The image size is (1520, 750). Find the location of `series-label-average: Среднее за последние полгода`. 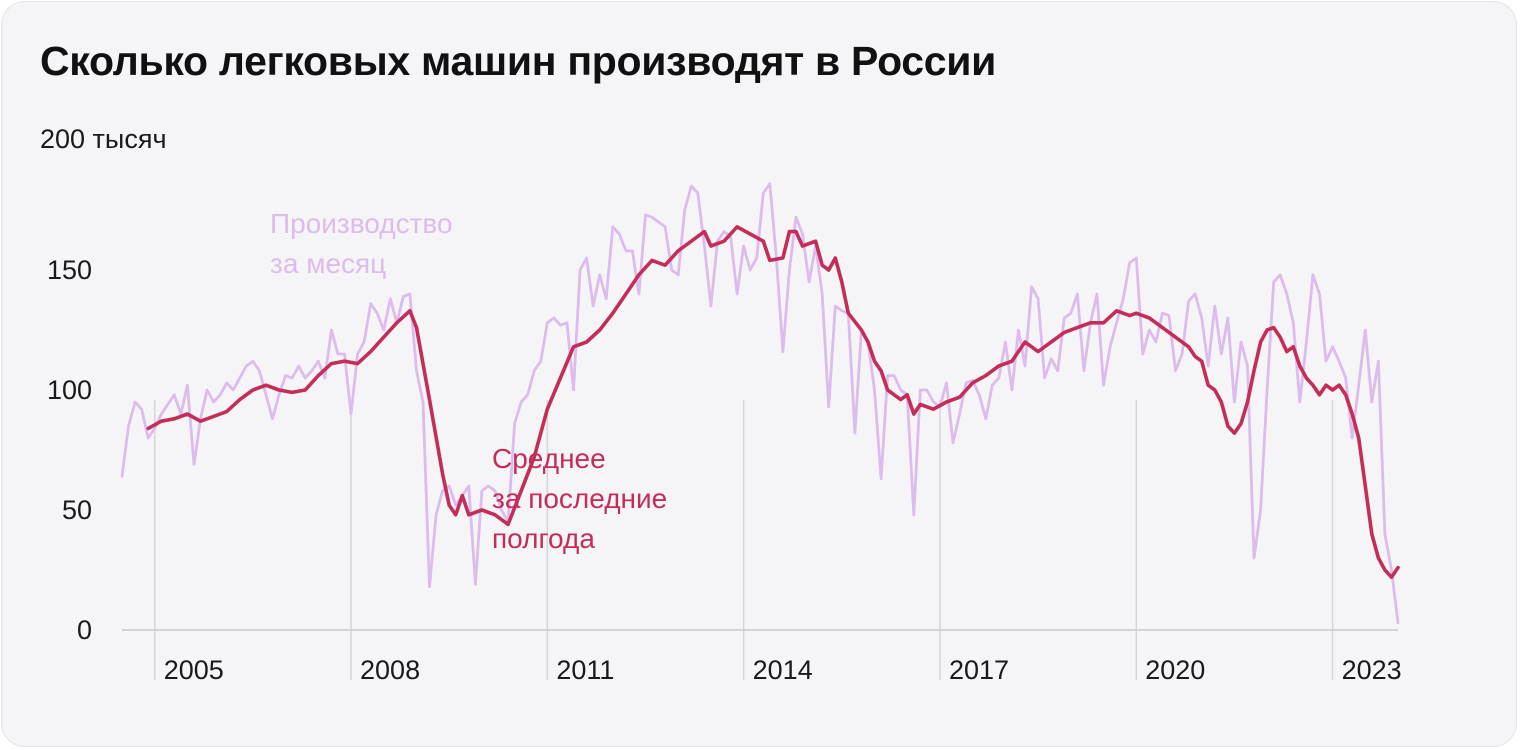

series-label-average: Среднее за последние полгода is located at coordinates (579, 498).